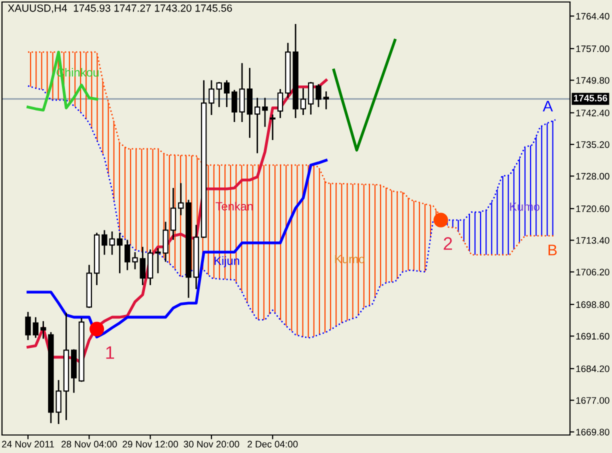 The width and height of the screenshot is (612, 453). I want to click on y-tick-label: 1757.00, so click(593, 48).